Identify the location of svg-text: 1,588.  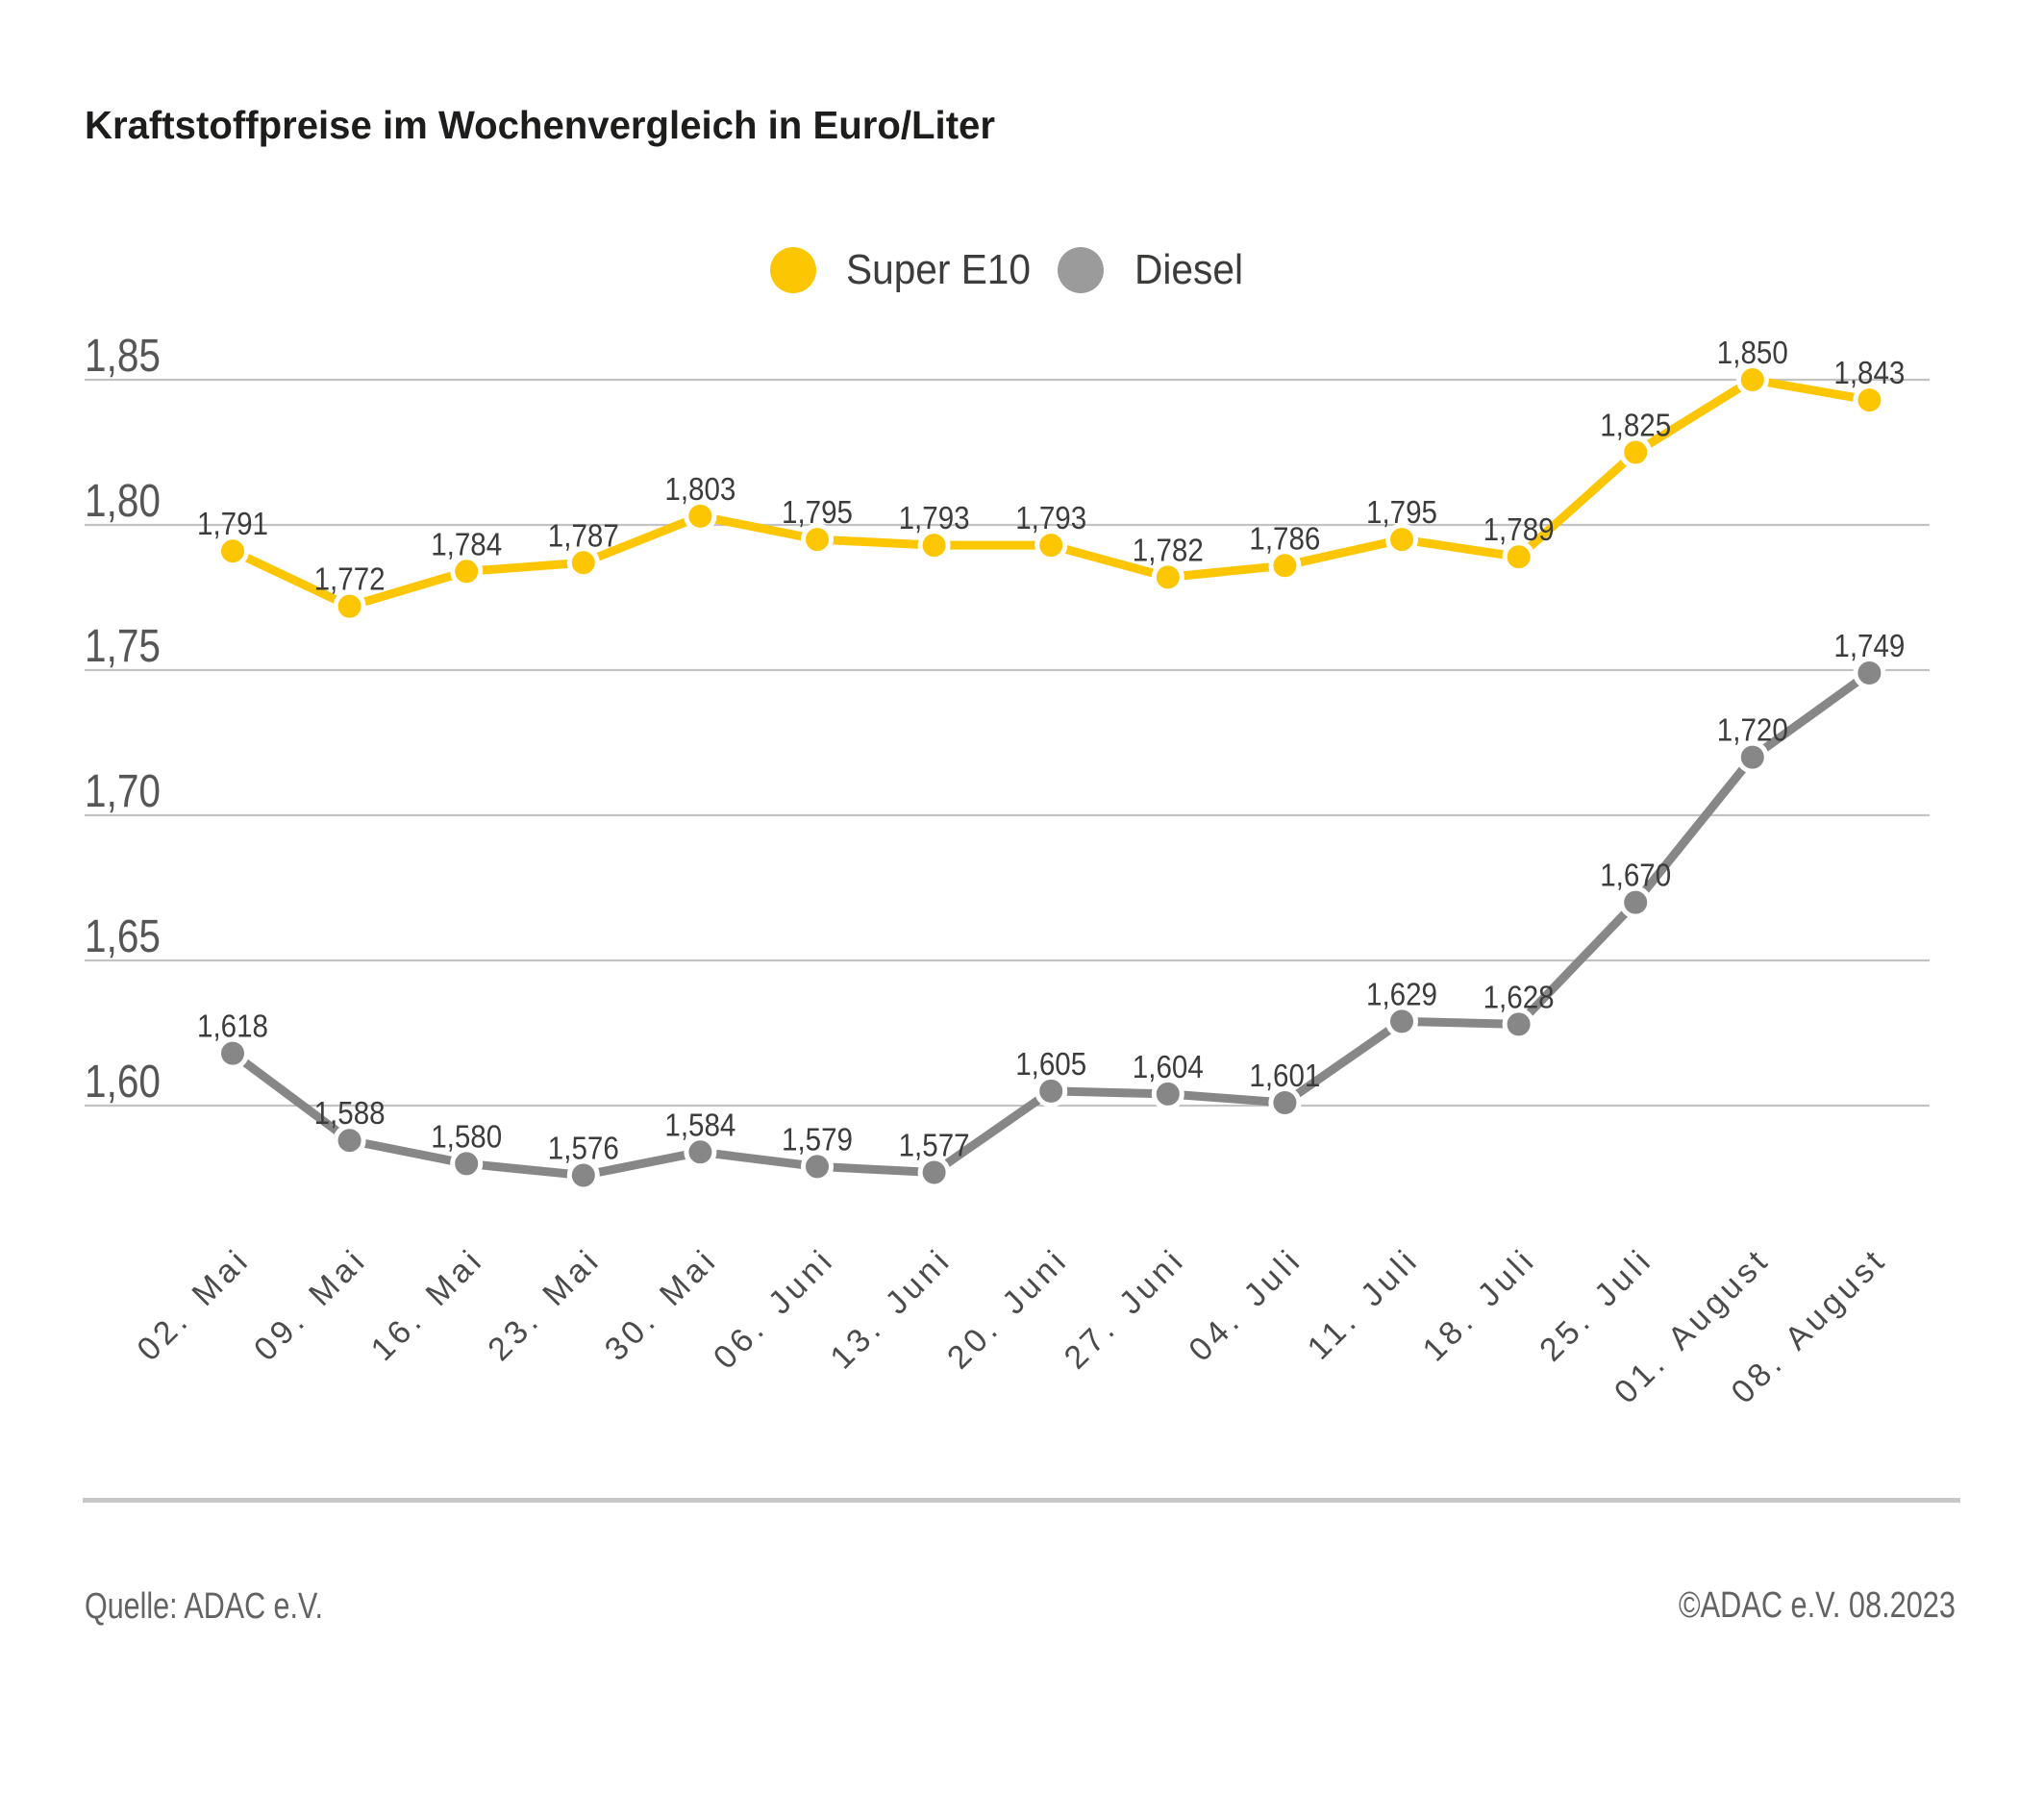
(350, 1113).